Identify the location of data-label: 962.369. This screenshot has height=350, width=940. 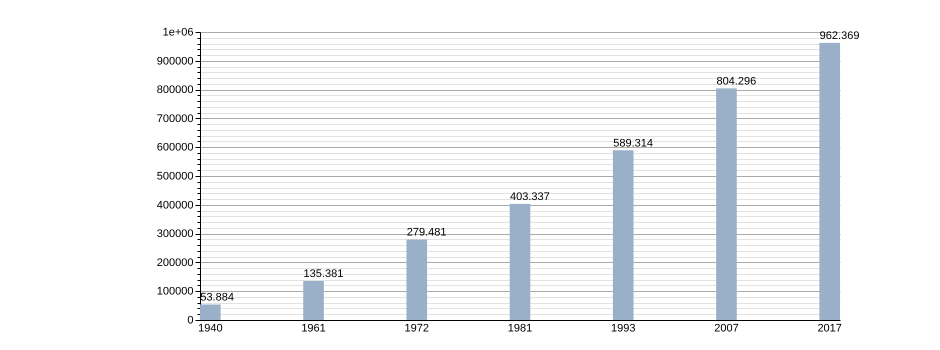
(840, 36).